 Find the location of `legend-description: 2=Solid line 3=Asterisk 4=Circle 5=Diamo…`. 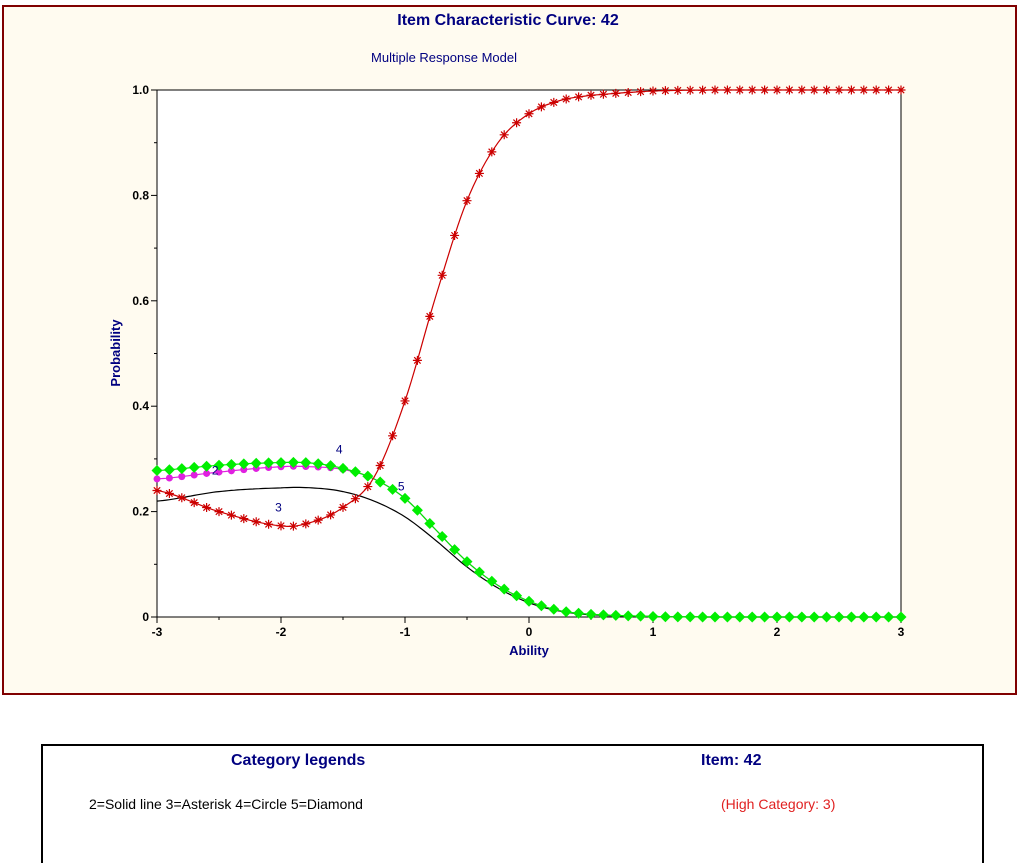

legend-description: 2=Solid line 3=Asterisk 4=Circle 5=Diamo… is located at coordinates (226, 804).